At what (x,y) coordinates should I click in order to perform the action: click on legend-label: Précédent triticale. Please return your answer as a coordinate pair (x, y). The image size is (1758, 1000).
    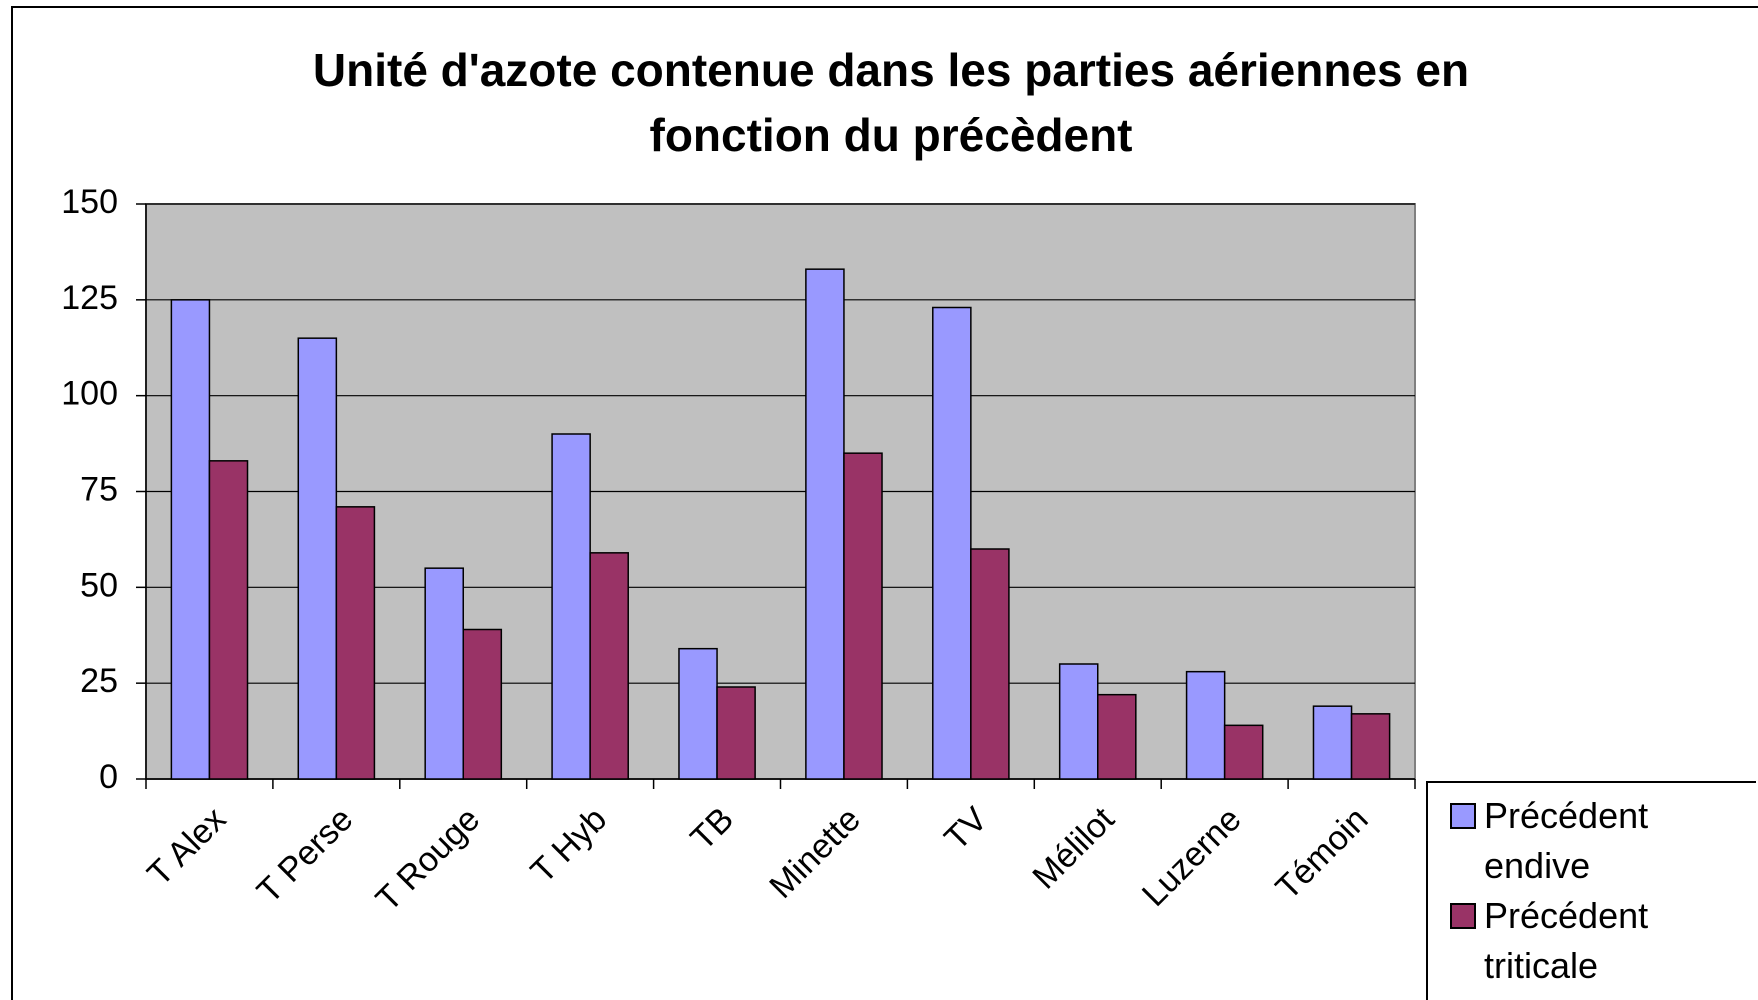
    Looking at the image, I should click on (1566, 940).